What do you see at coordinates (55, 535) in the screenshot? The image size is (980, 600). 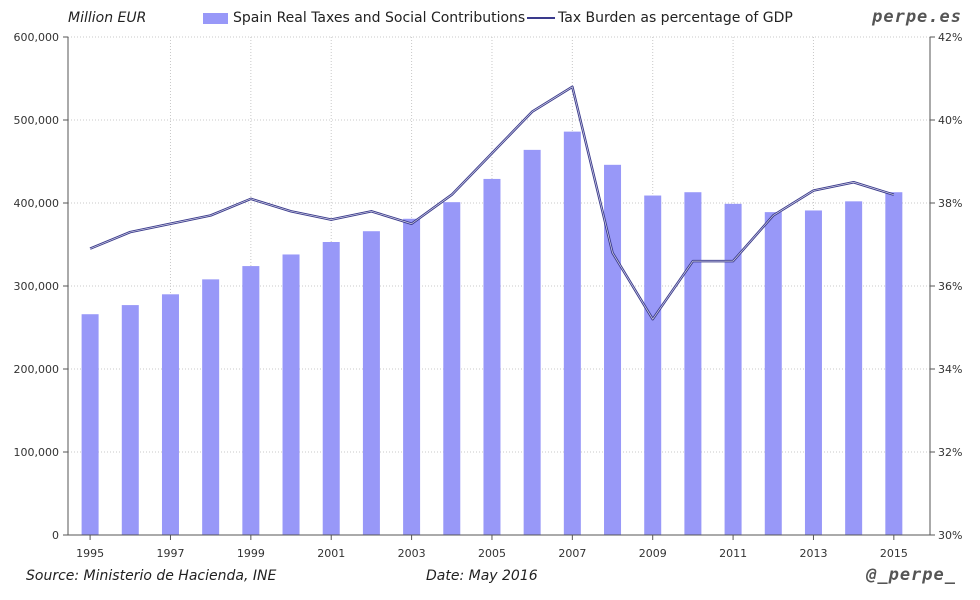 I see `y-left-tick-label: 0` at bounding box center [55, 535].